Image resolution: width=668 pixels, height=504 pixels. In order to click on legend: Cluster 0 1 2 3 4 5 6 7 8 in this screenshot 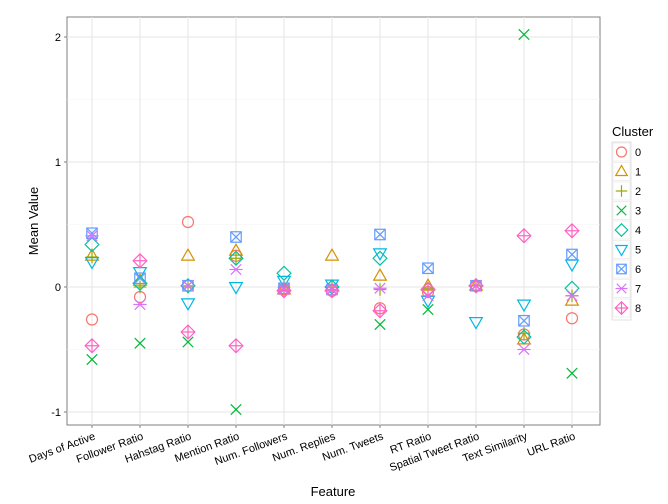, I will do `click(632, 222)`.